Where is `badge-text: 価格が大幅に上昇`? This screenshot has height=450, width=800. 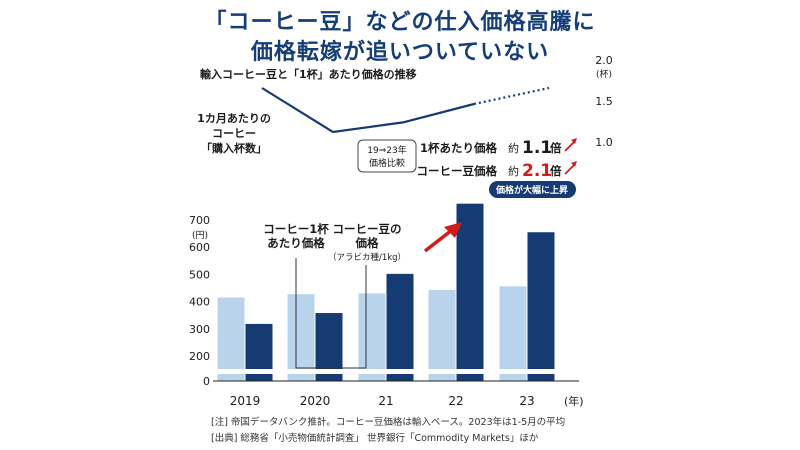
badge-text: 価格が大幅に上昇 is located at coordinates (531, 190).